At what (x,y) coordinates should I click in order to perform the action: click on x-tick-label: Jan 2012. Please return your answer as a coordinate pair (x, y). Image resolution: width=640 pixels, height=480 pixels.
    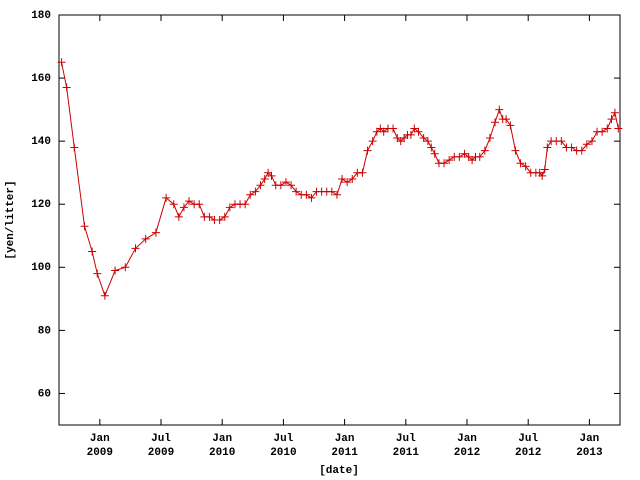
    Looking at the image, I should click on (467, 446).